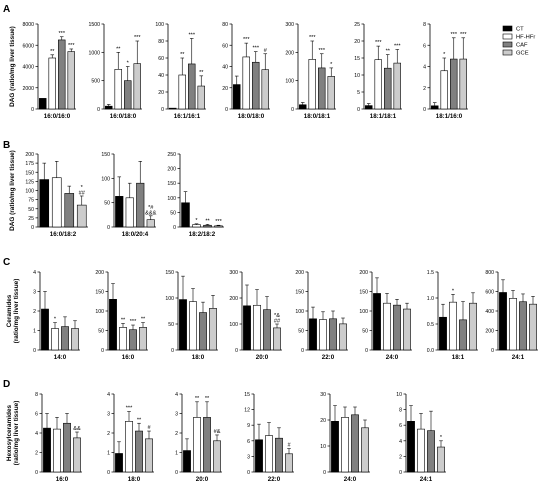 The width and height of the screenshot is (550, 500). Describe the element at coordinates (246, 71) in the screenshot. I see `chart-A-4: 0 20 40 60 80 ****** #18:0/18:0` at that location.